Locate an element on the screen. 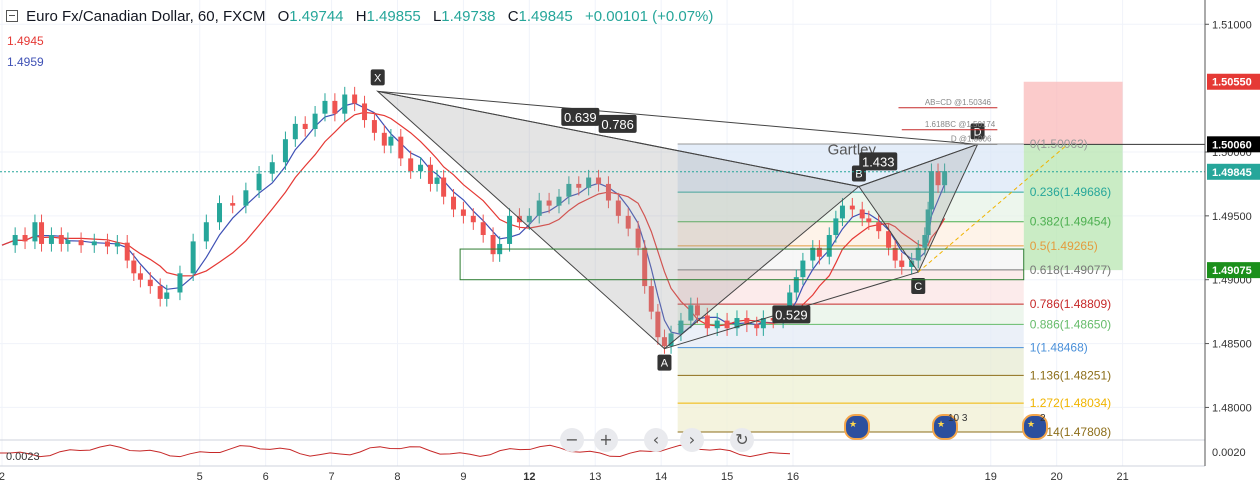  x-tick-label: 21 is located at coordinates (1122, 477).